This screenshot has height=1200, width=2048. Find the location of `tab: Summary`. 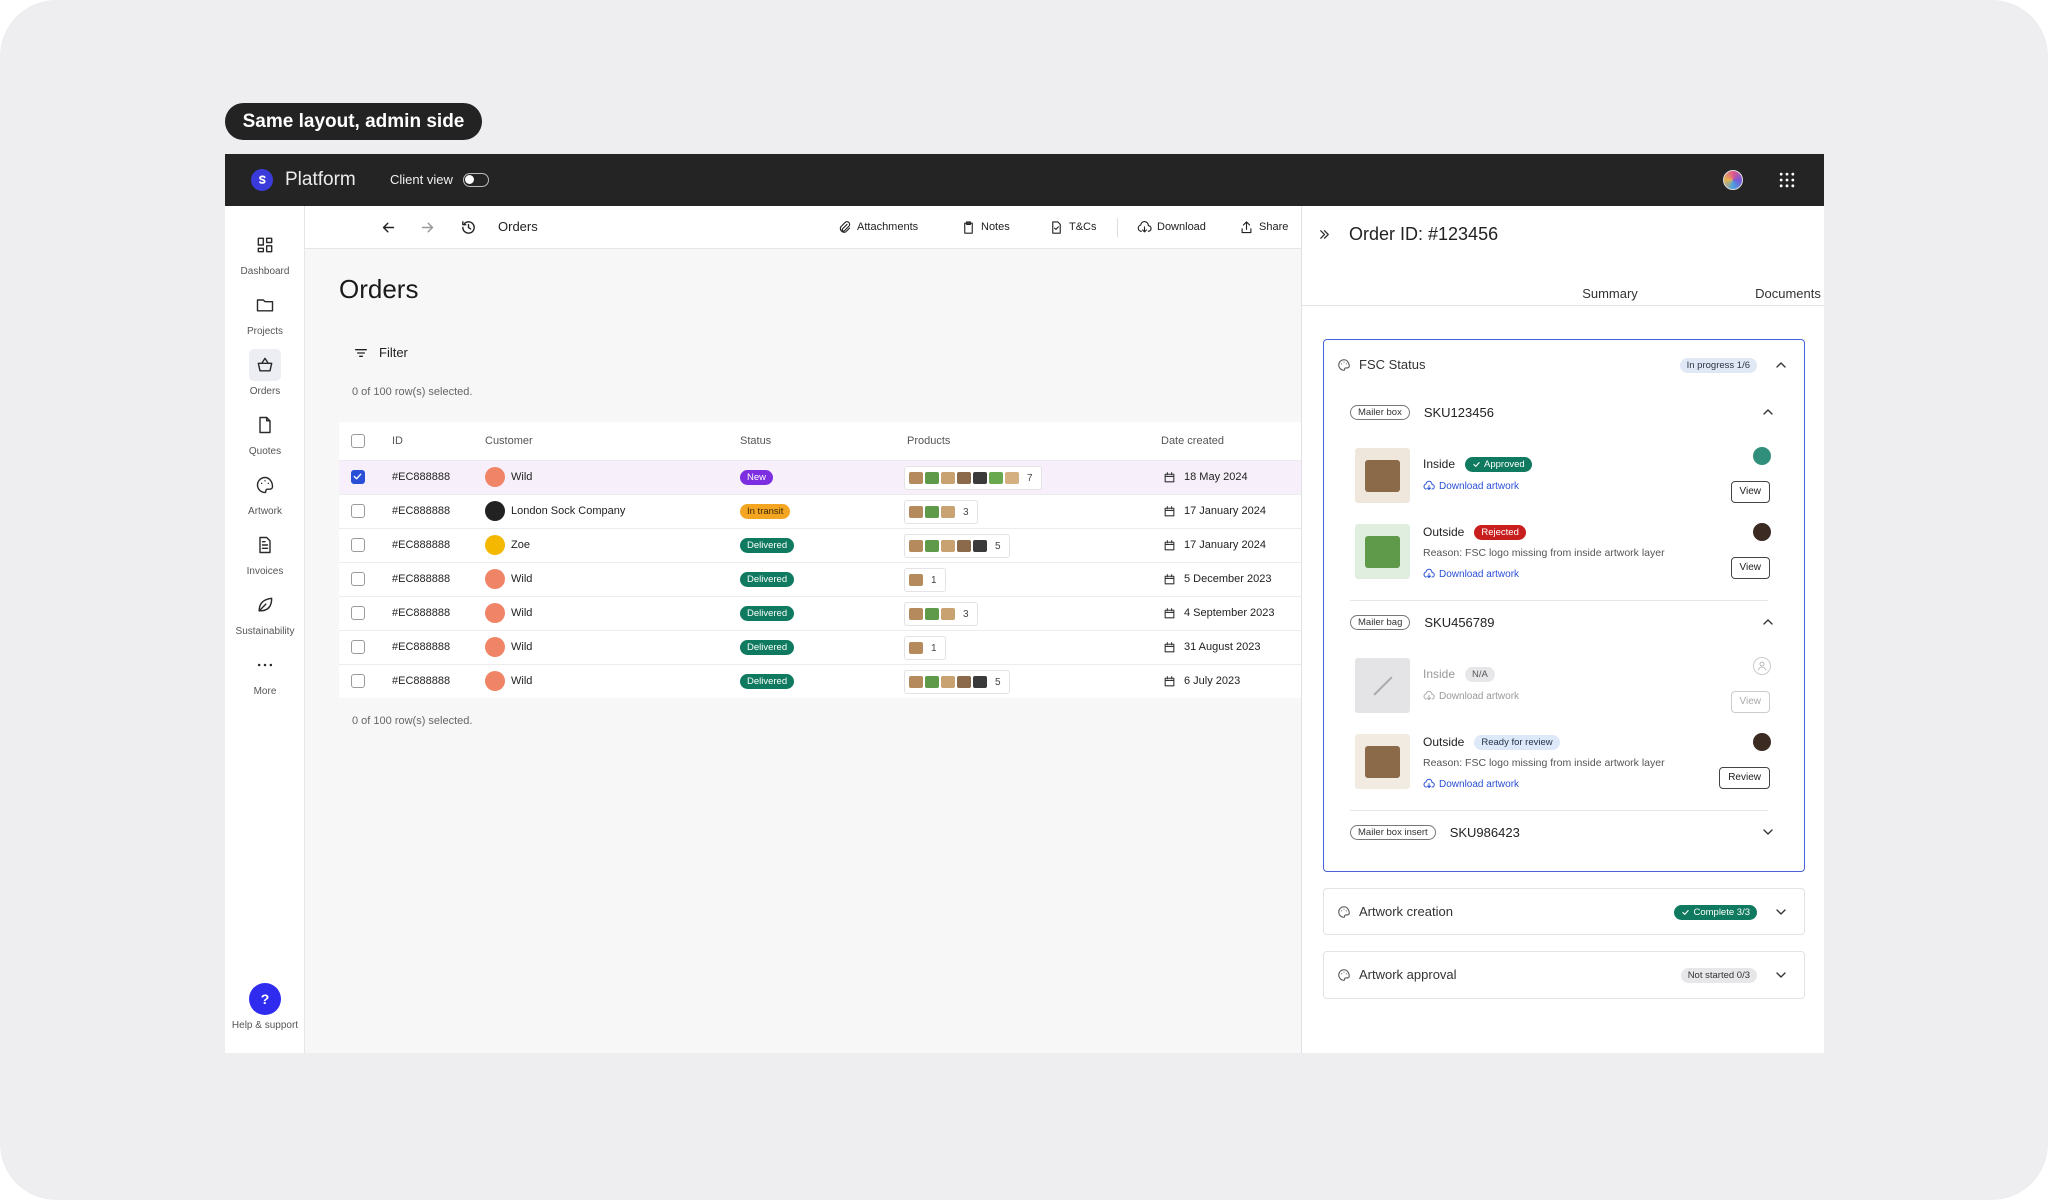

tab: Summary is located at coordinates (1610, 293).